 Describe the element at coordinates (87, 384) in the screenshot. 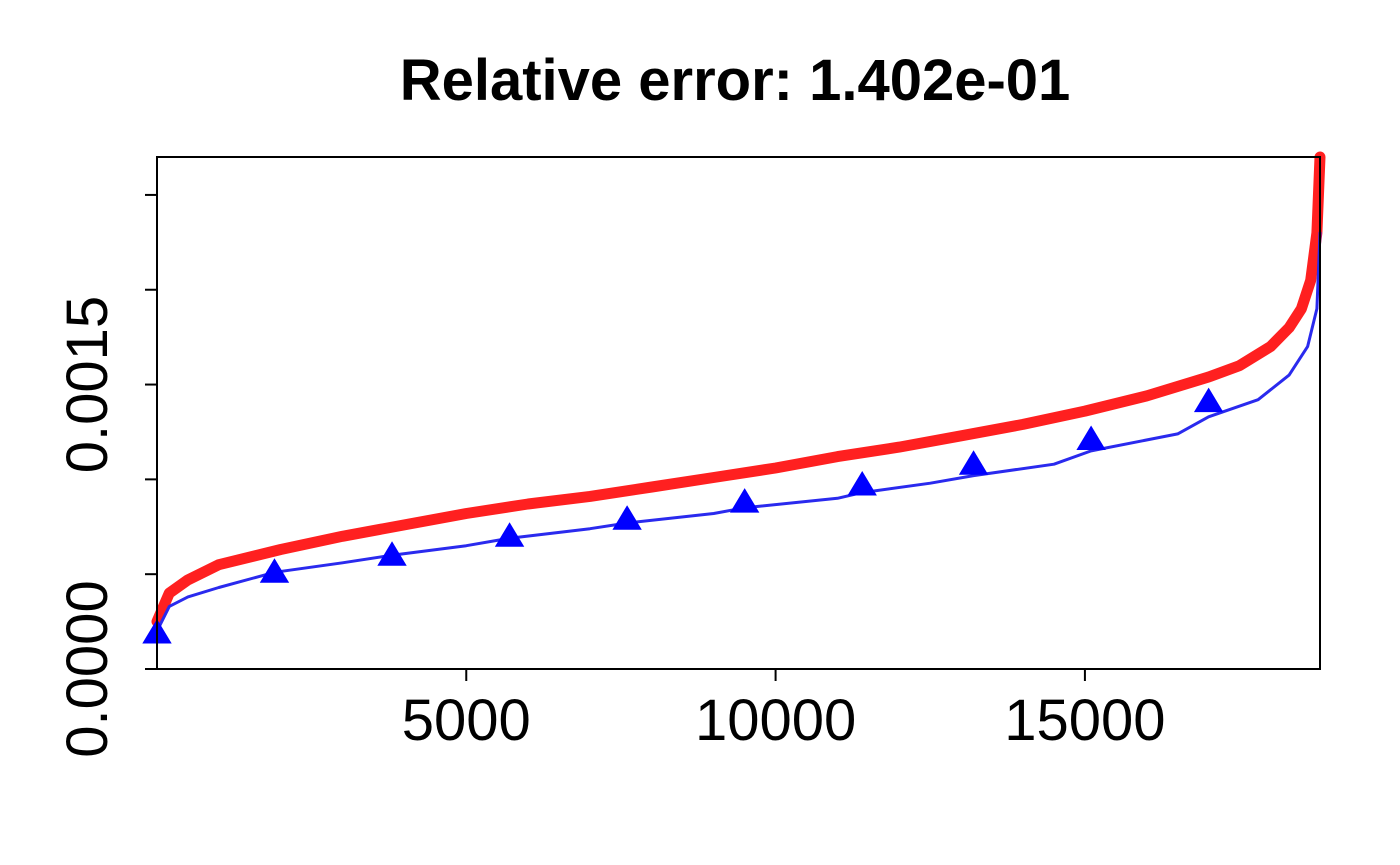

I see `y-tick-label: 0.0015` at that location.